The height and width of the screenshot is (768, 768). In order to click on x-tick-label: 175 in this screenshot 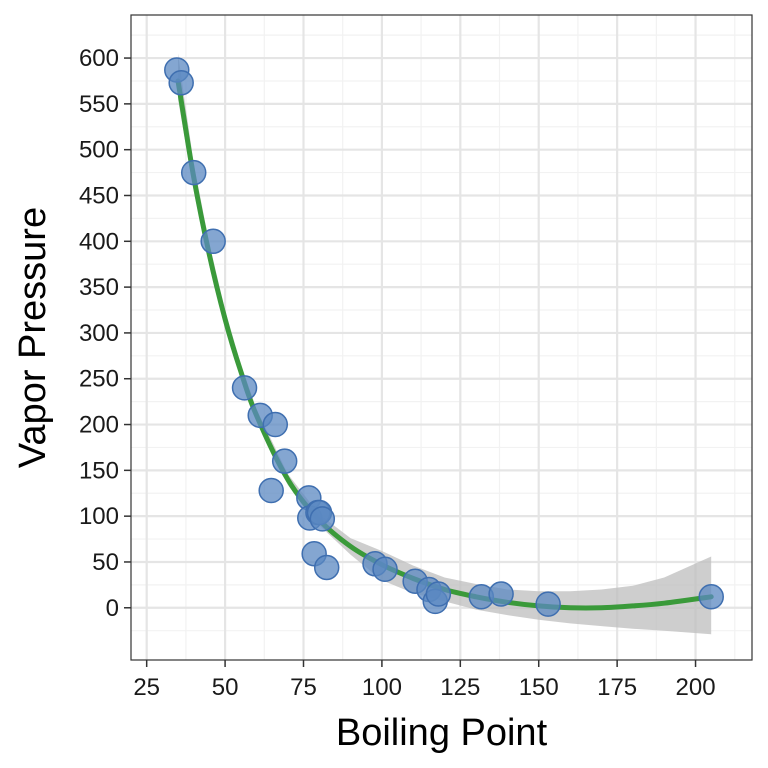, I will do `click(617, 687)`.